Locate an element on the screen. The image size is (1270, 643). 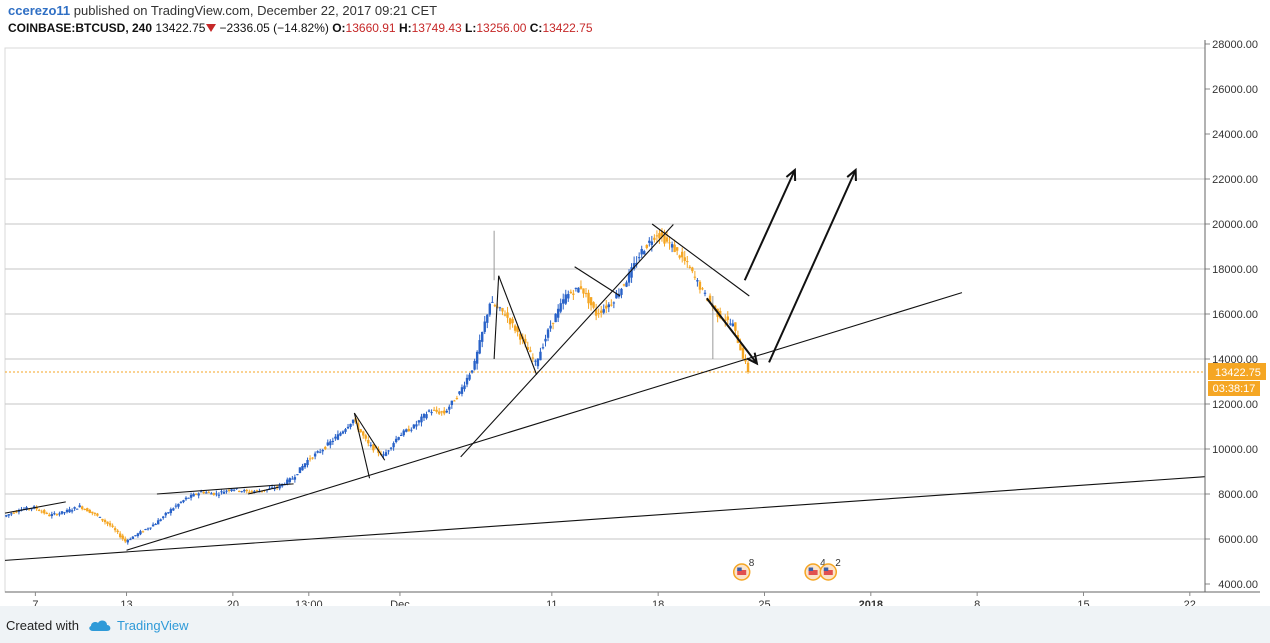
arrows is located at coordinates (781, 266).